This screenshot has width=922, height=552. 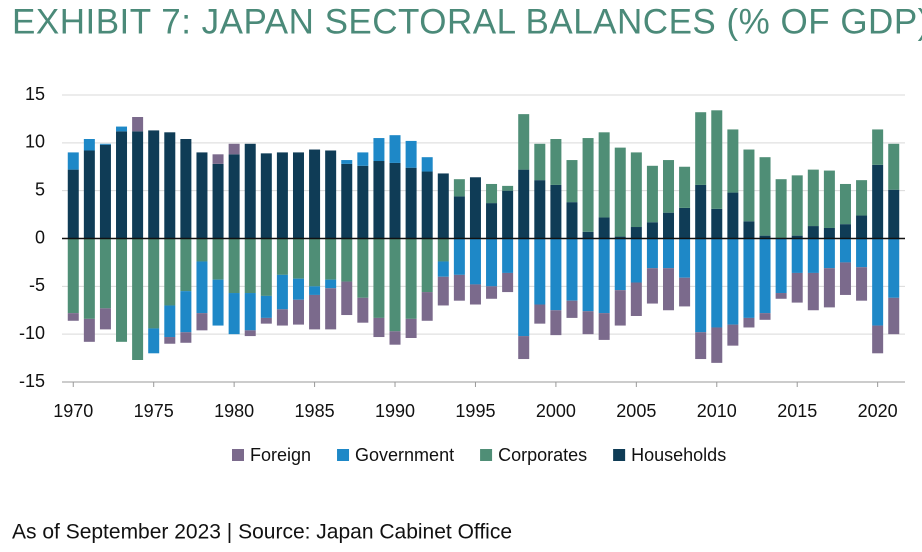 What do you see at coordinates (234, 411) in the screenshot?
I see `x-tick-label: 1980` at bounding box center [234, 411].